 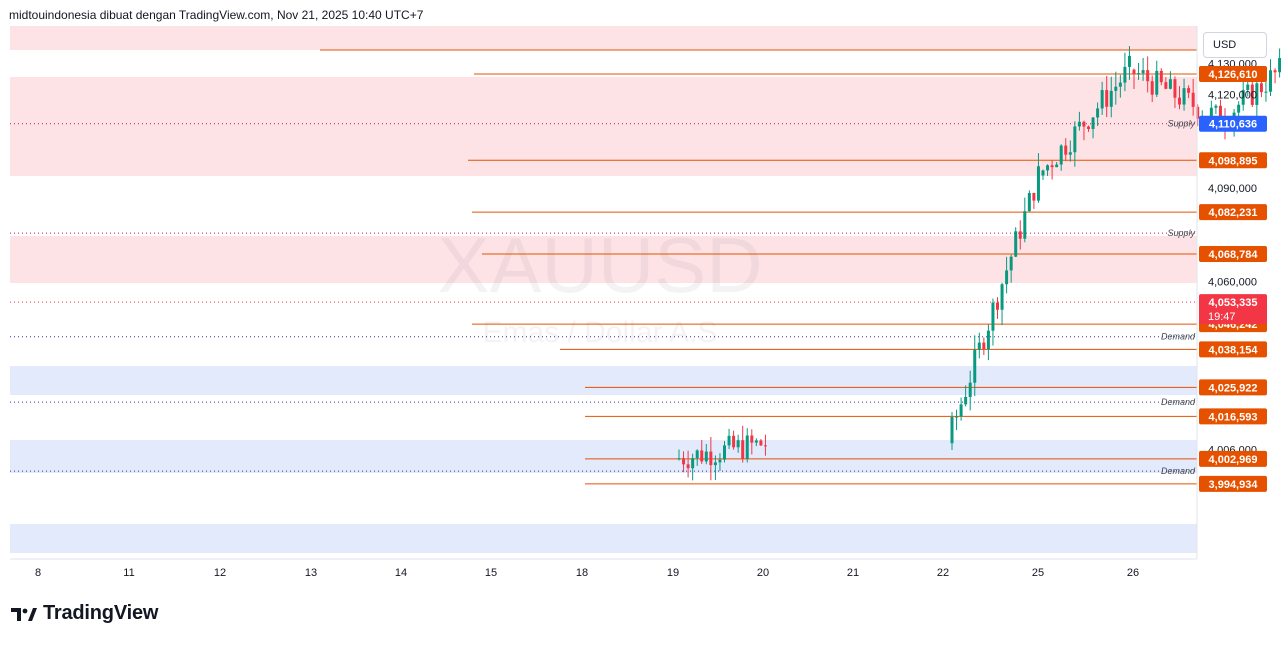 What do you see at coordinates (1232, 96) in the screenshot?
I see `price-tick-label: 4,120,000` at bounding box center [1232, 96].